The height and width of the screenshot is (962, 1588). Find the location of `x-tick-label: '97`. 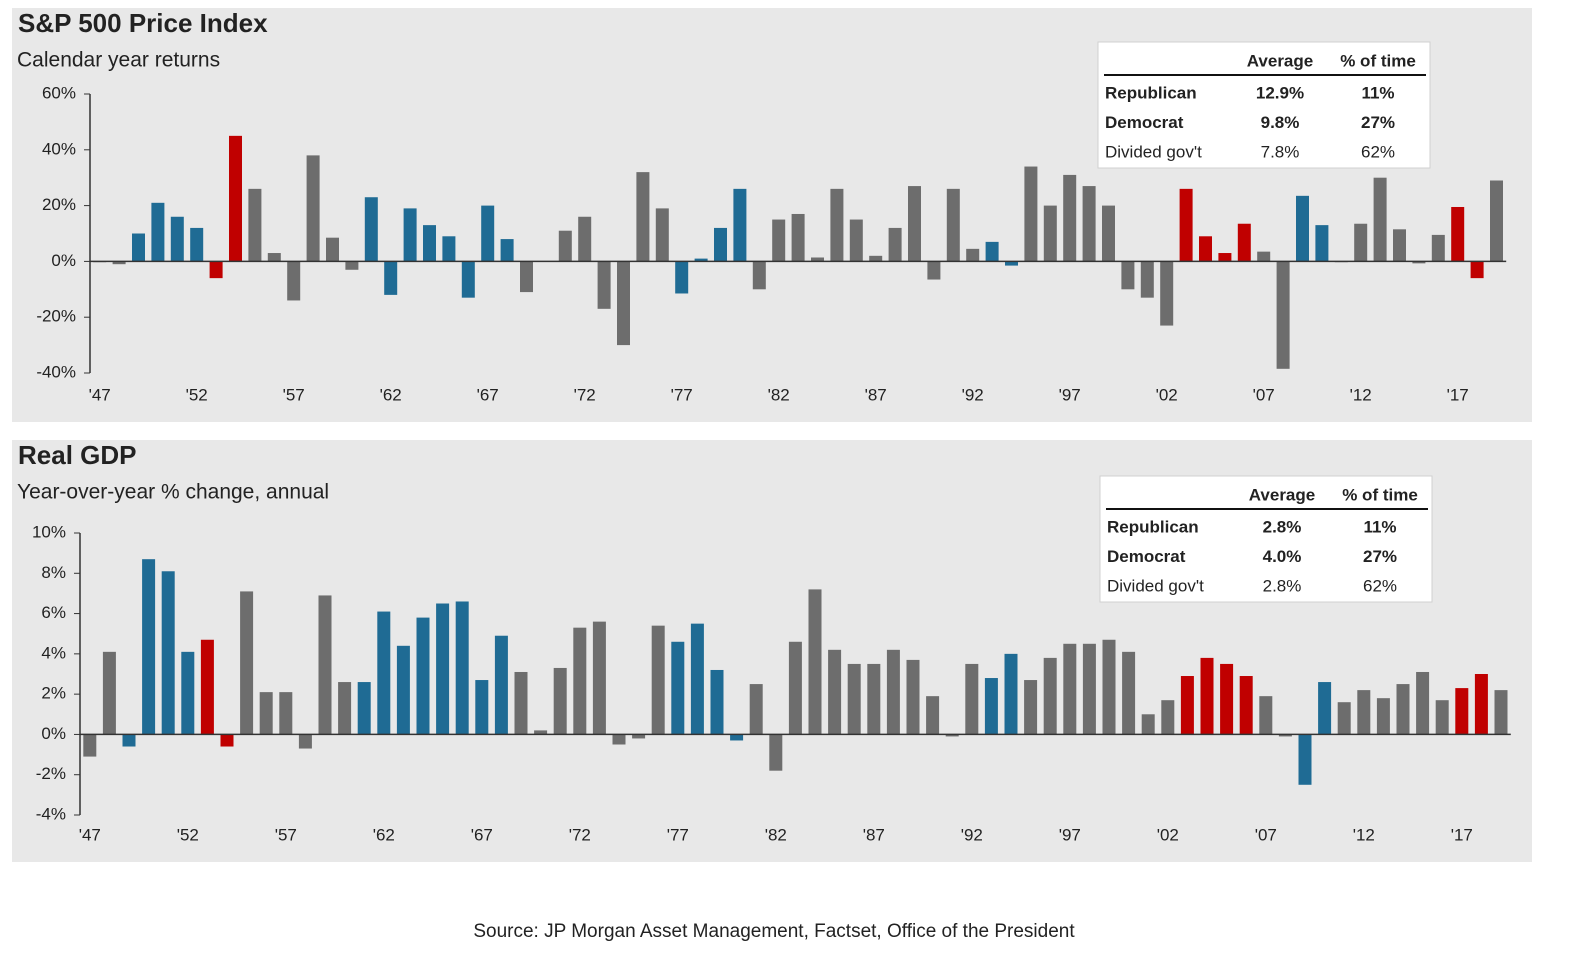

x-tick-label: '97 is located at coordinates (1070, 834).